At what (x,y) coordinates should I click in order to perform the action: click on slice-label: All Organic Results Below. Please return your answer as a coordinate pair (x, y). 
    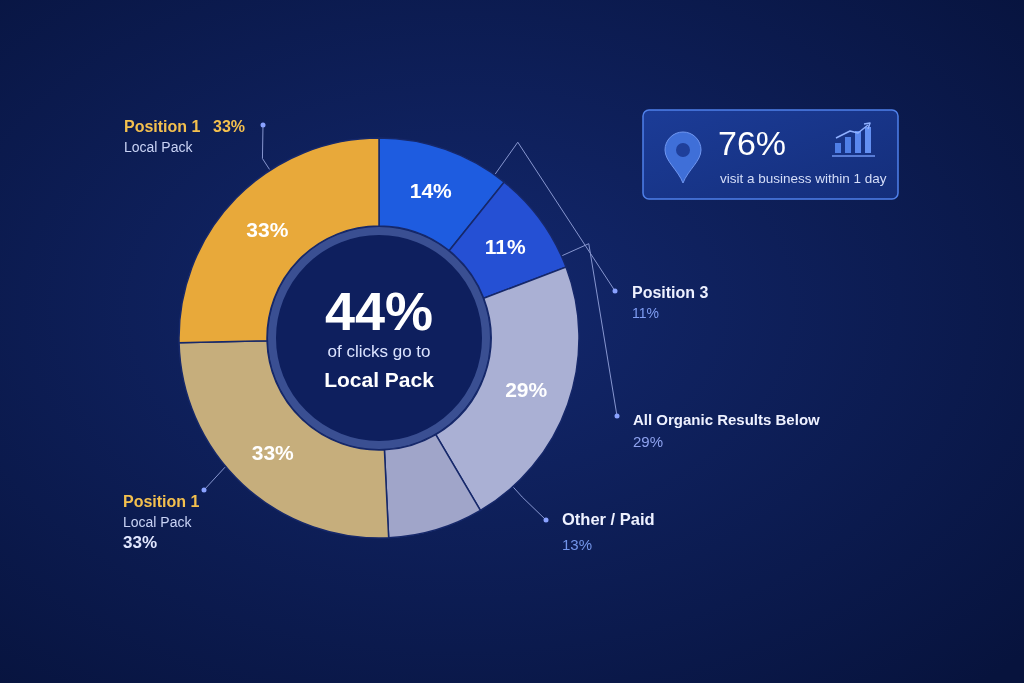
    Looking at the image, I should click on (727, 419).